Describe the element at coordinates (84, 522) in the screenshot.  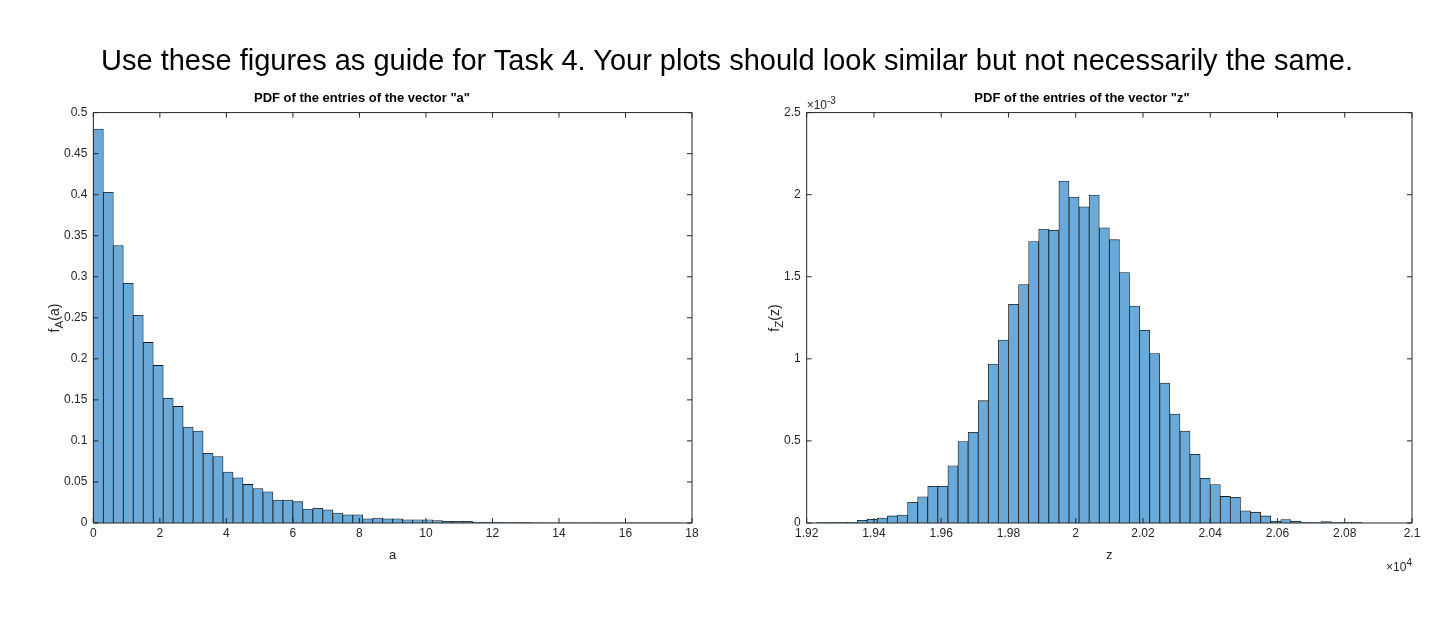
I see `y-tick-label: 0` at that location.